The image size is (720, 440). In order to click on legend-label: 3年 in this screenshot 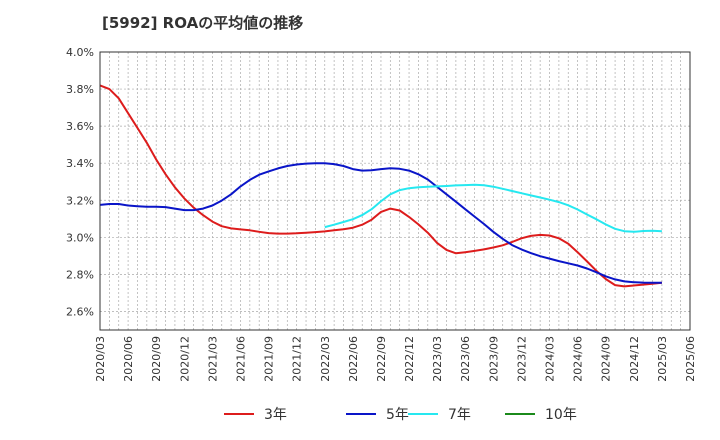, I will do `click(275, 415)`.